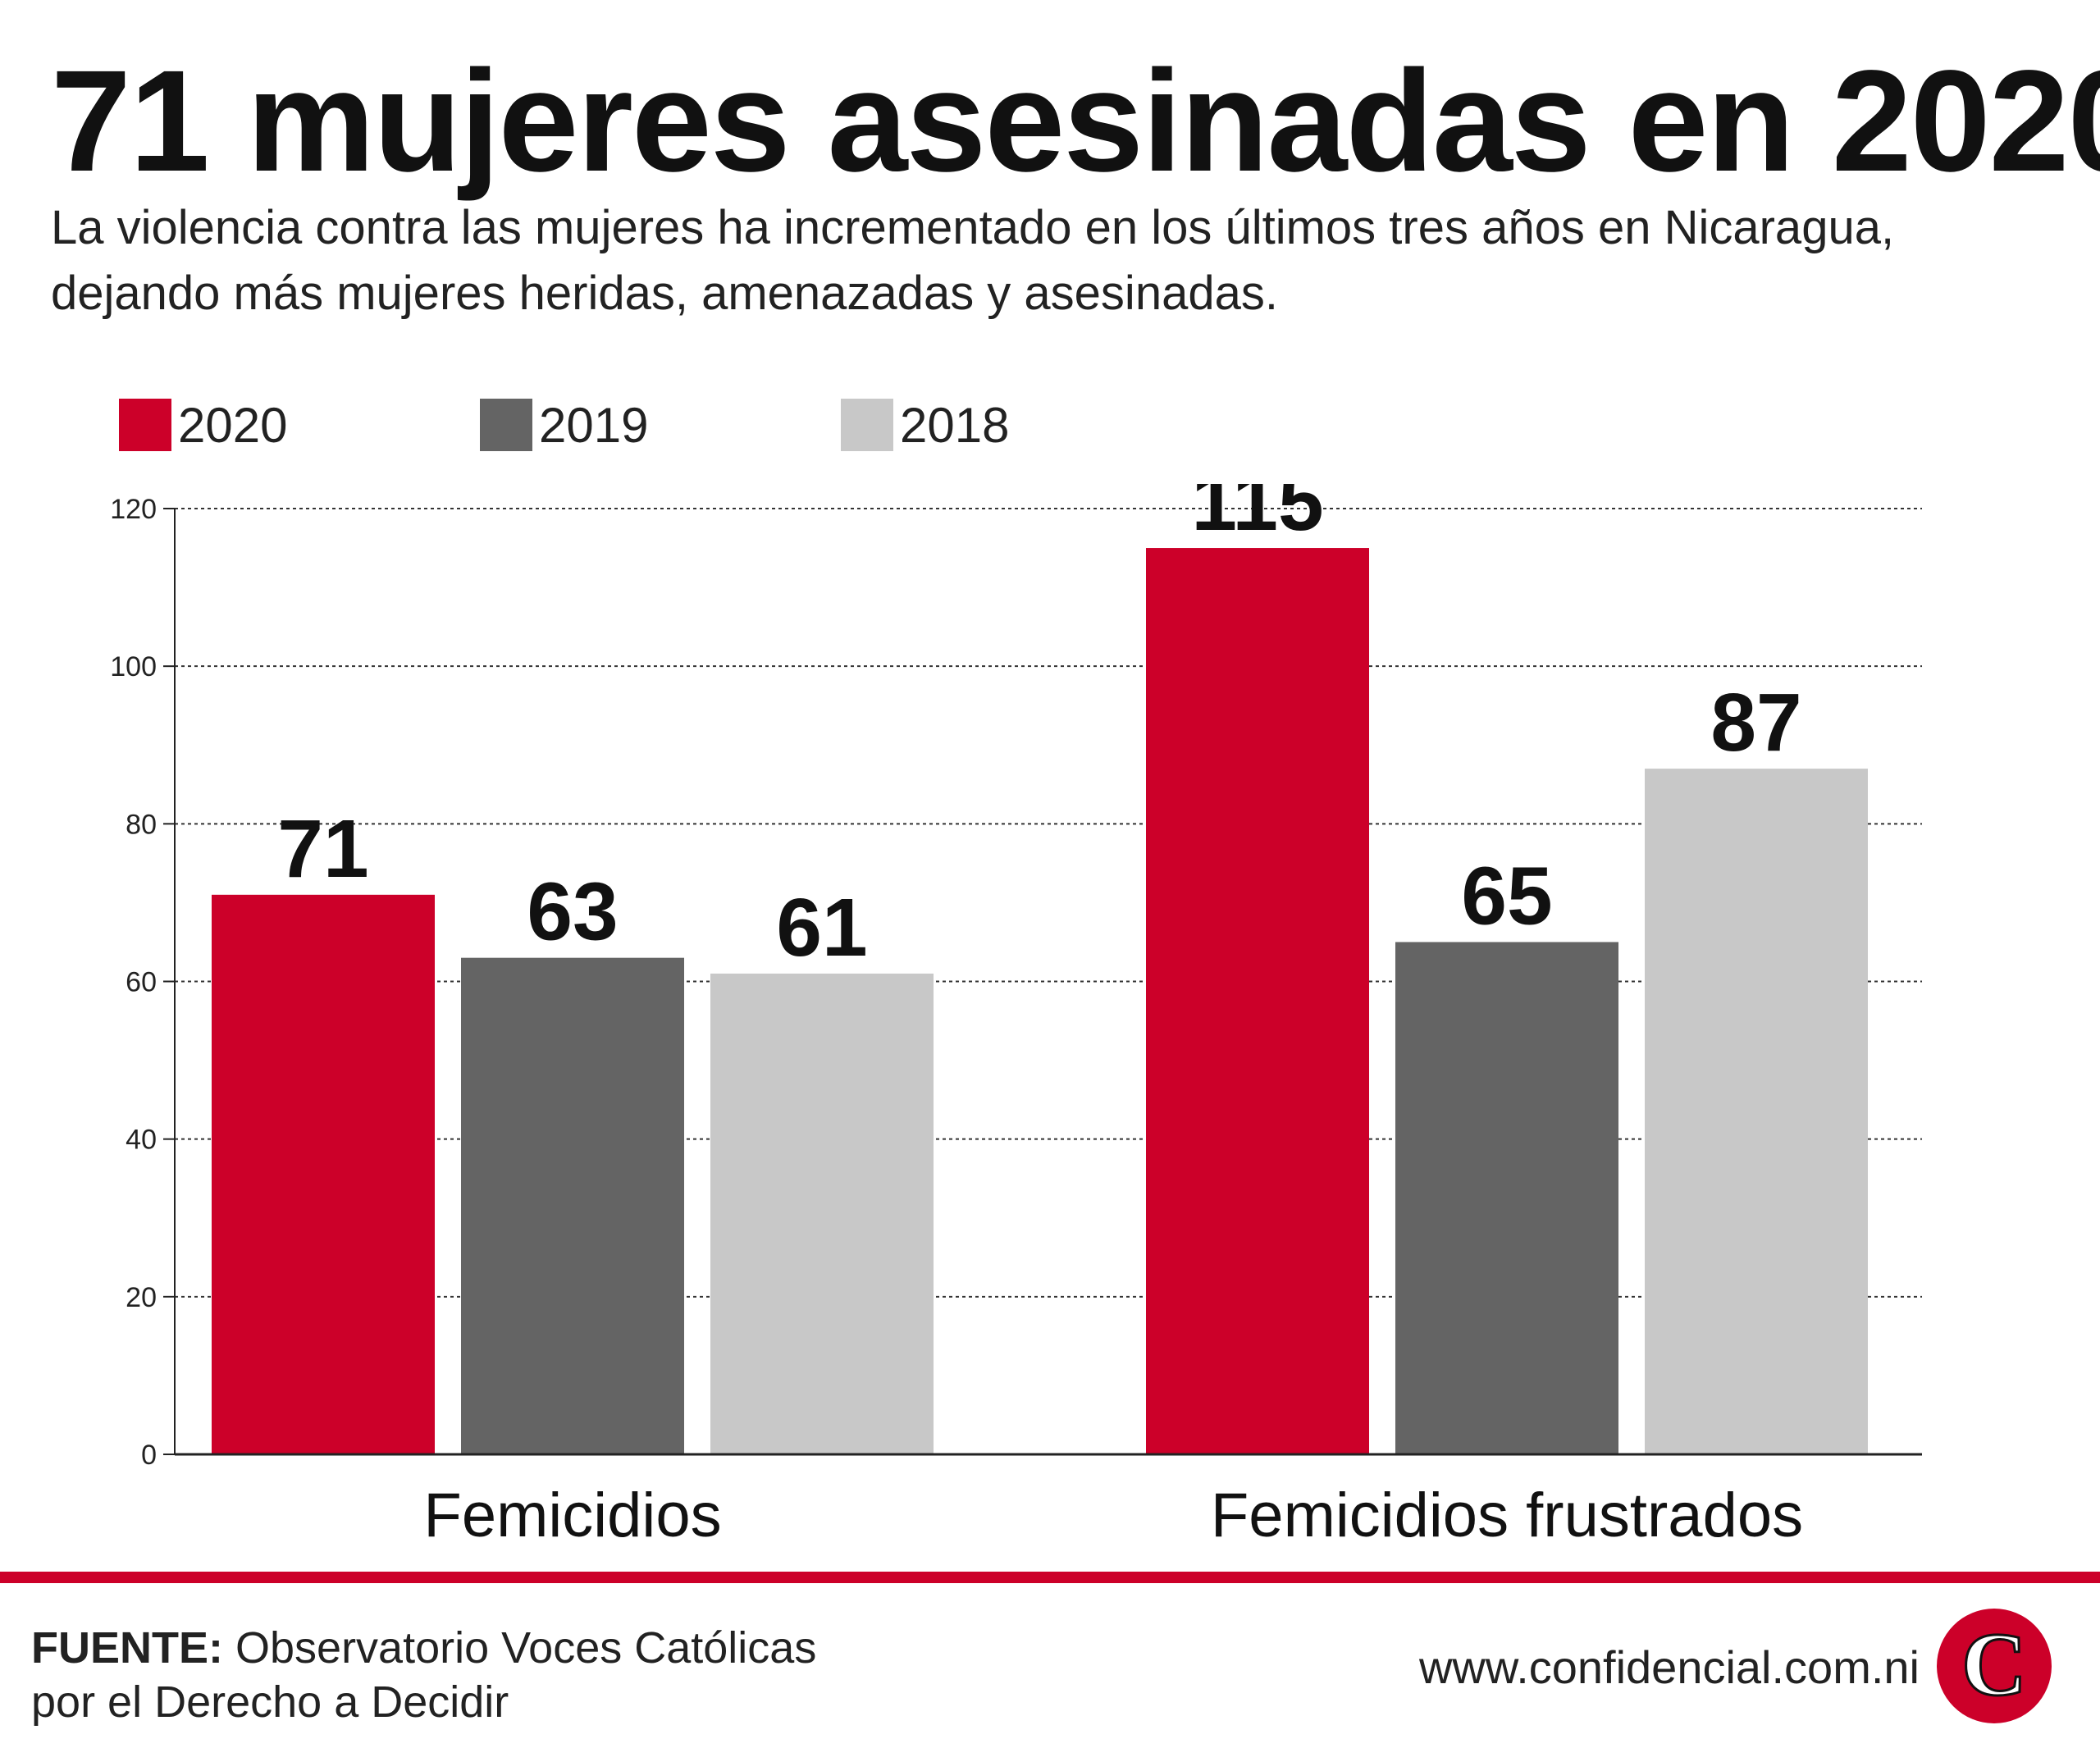  I want to click on legend-swatch-2019, so click(506, 425).